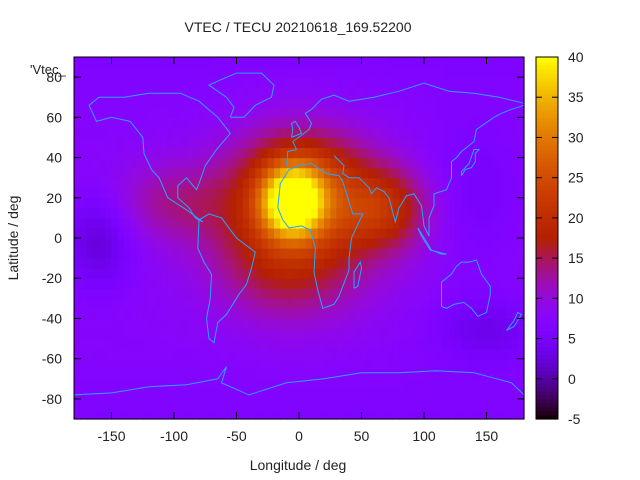  Describe the element at coordinates (576, 57) in the screenshot. I see `colorbar-tick-label: 40` at that location.